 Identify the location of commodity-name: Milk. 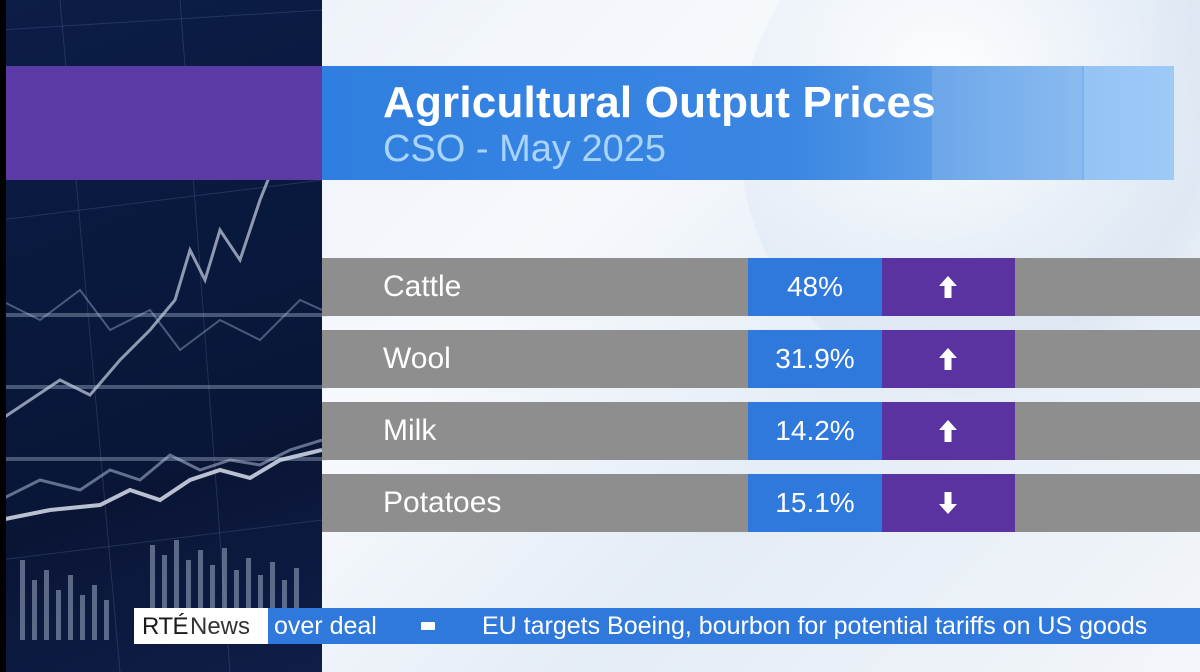
(410, 430).